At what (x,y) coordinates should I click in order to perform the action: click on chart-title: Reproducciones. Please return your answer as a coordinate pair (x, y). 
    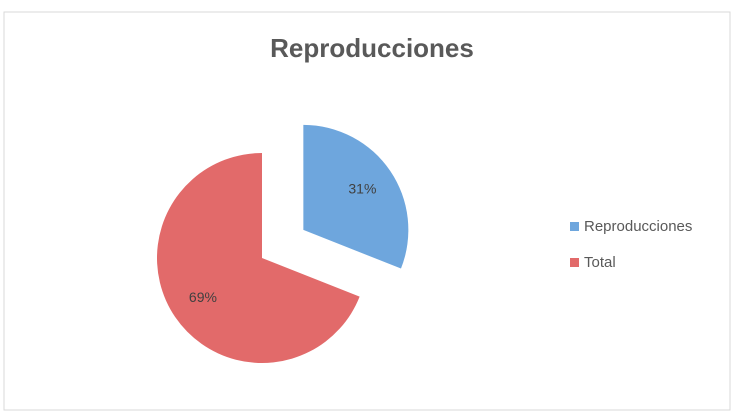
    Looking at the image, I should click on (372, 48).